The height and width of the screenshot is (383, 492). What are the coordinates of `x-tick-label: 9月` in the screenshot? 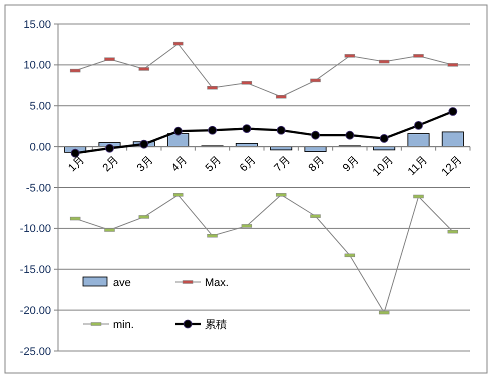 It's located at (351, 164).